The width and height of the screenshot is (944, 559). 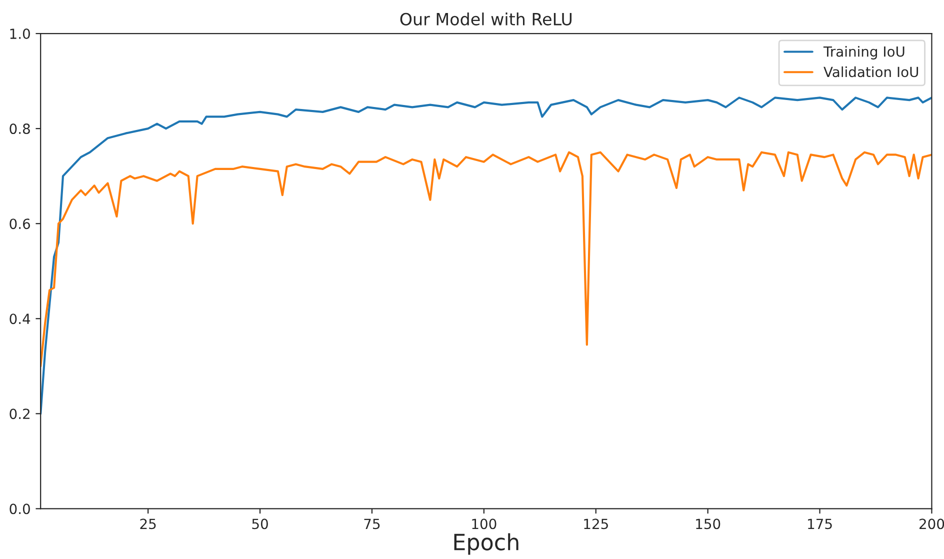 What do you see at coordinates (260, 524) in the screenshot?
I see `x-tick-label: 50` at bounding box center [260, 524].